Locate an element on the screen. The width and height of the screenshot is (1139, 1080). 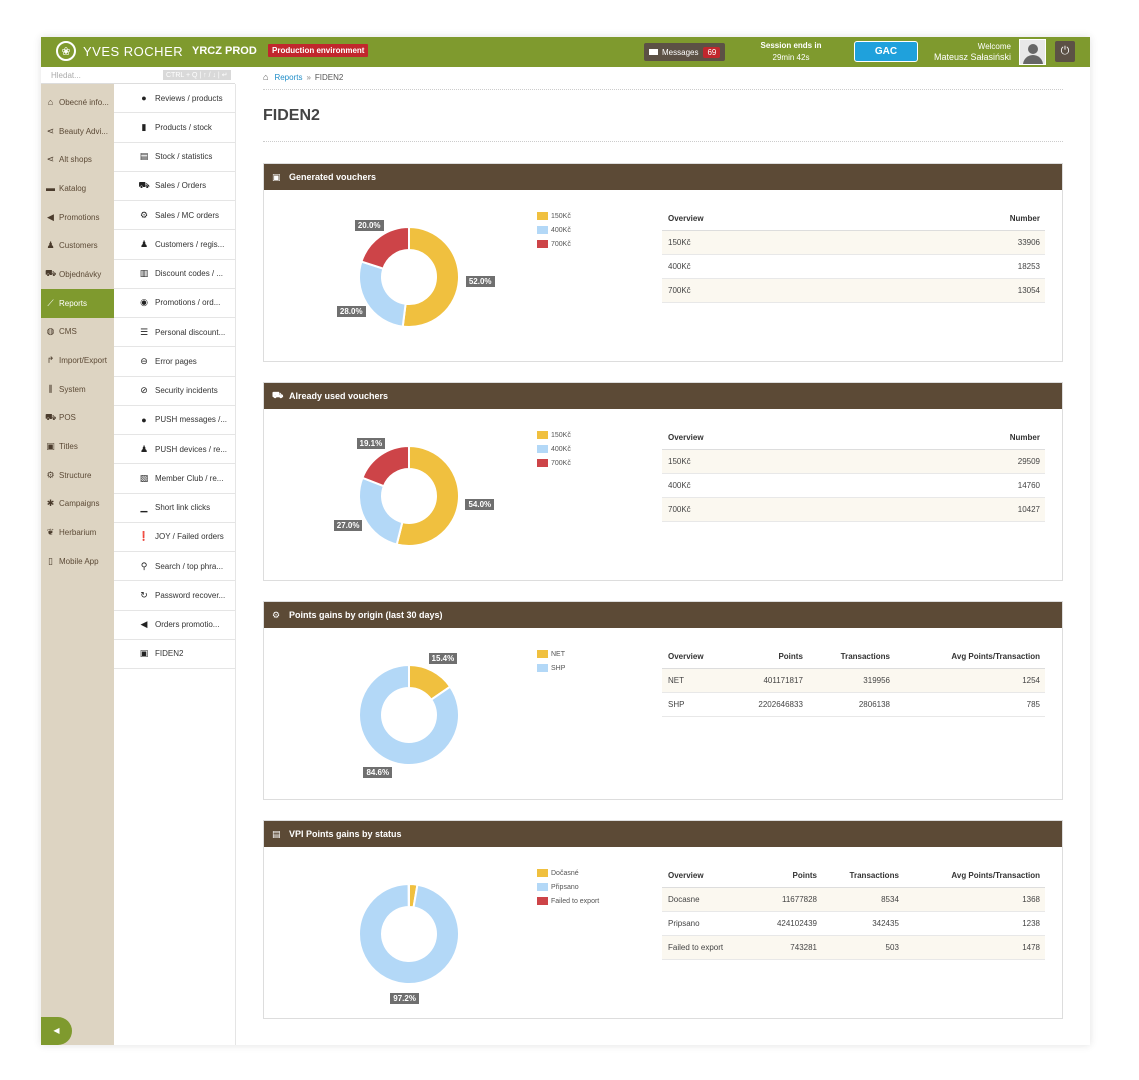
sidebar-item-structure: ⚙ Structure is located at coordinates (77, 475).